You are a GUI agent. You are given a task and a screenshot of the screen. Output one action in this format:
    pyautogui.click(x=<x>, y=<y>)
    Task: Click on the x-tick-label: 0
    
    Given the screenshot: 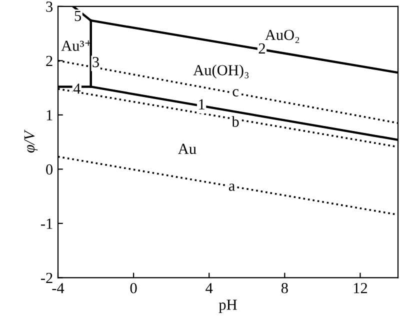 What is the action you would take?
    pyautogui.click(x=133, y=288)
    